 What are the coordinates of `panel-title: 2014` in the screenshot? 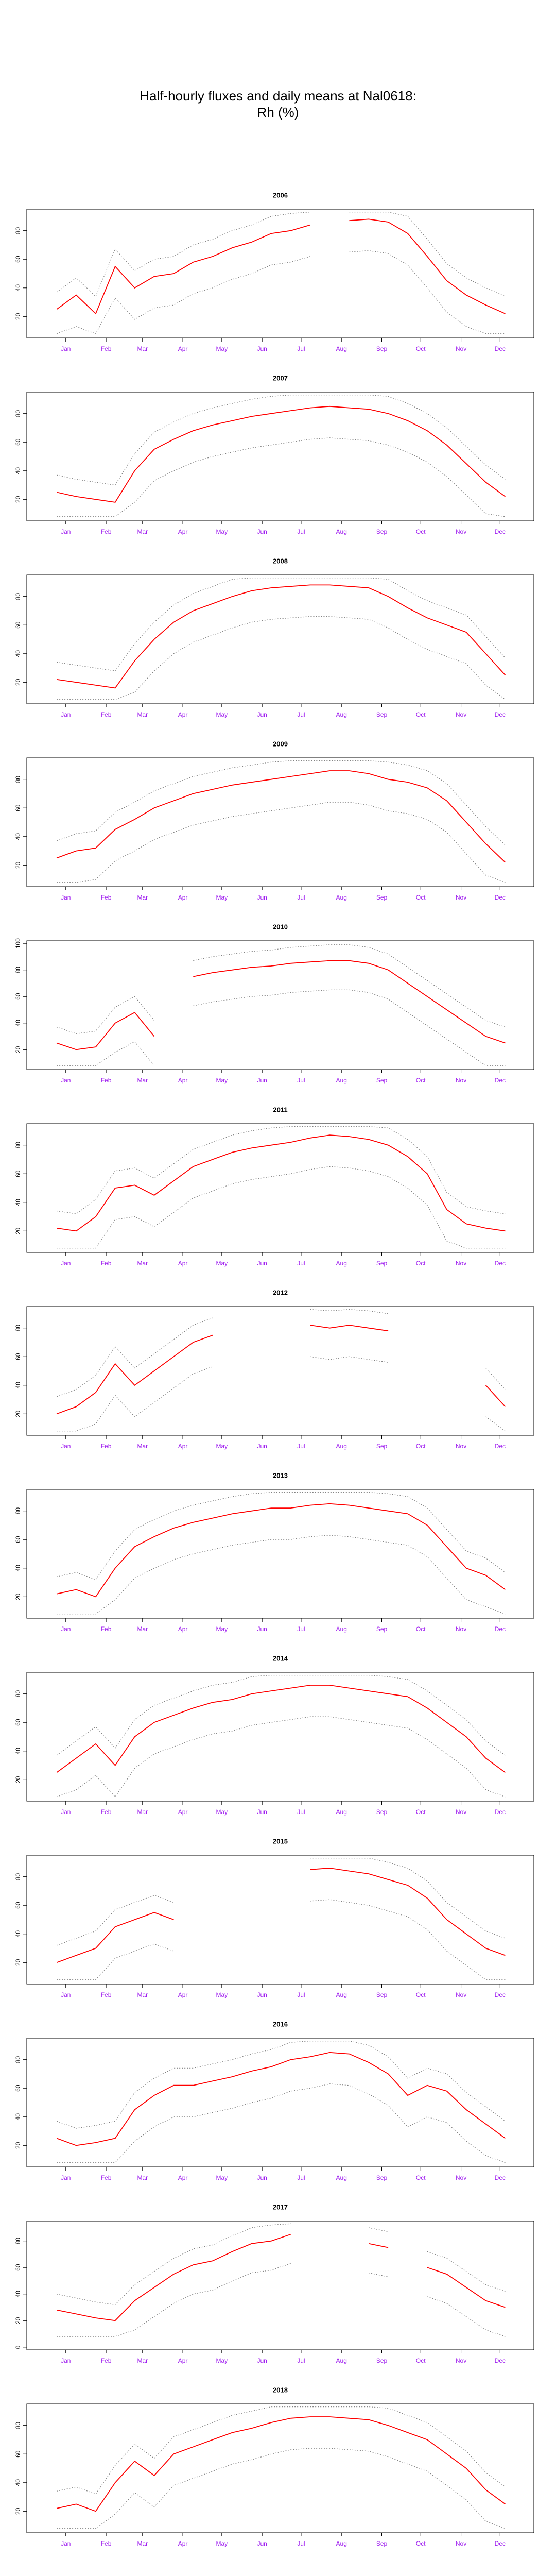 It's located at (280, 1658).